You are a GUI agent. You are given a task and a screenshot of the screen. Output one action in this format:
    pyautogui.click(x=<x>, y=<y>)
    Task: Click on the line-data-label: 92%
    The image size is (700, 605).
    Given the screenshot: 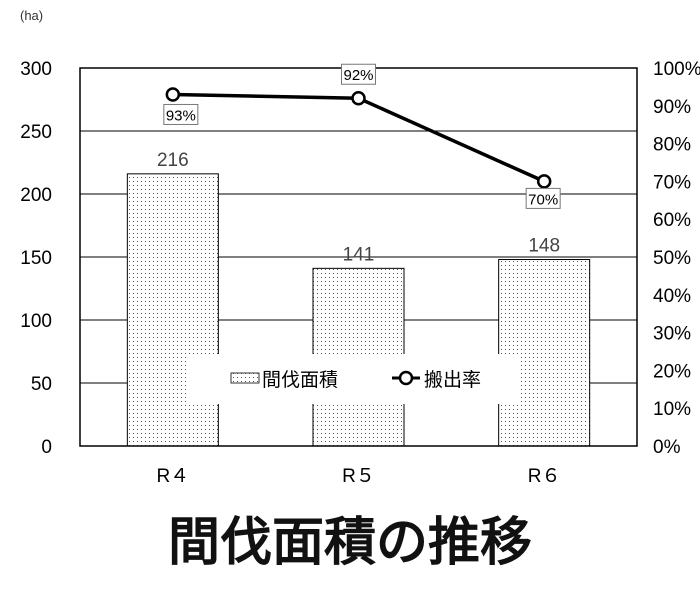 What is the action you would take?
    pyautogui.click(x=358, y=75)
    